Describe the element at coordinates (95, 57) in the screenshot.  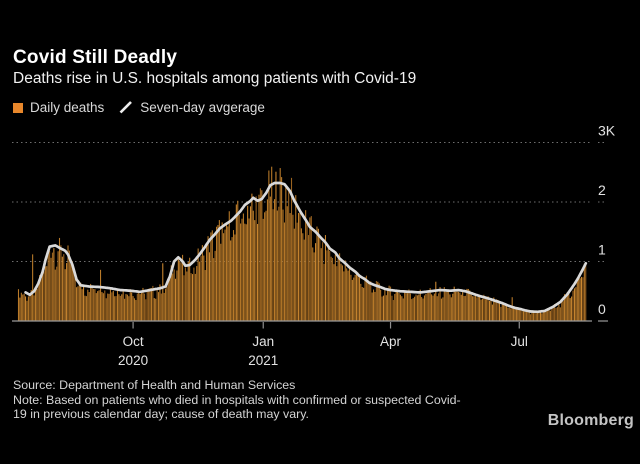
I see `page-title: Covid Still Deadly` at that location.